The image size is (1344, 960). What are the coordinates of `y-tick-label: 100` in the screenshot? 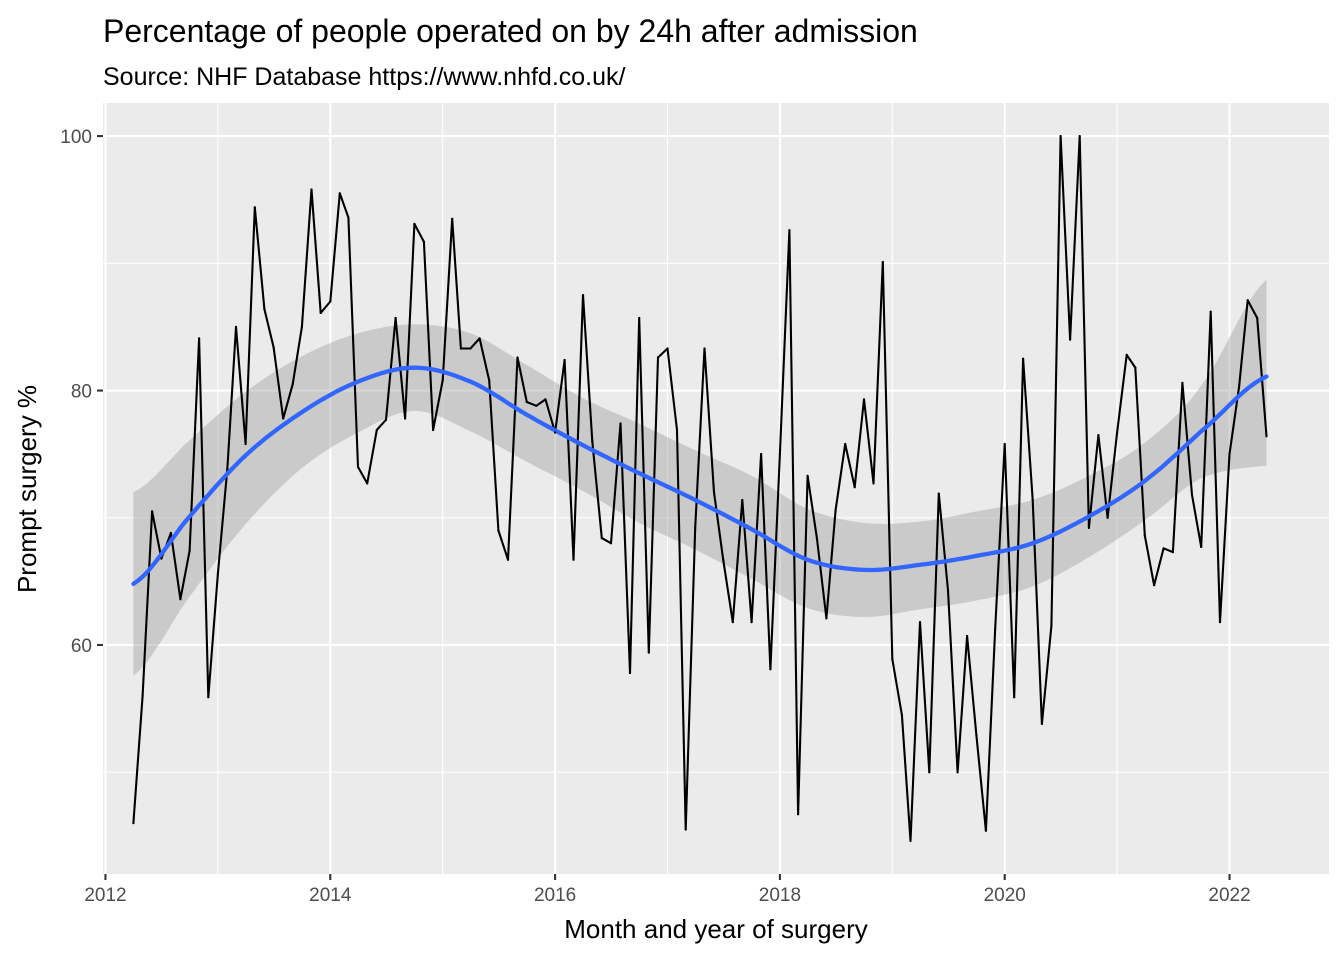 It's located at (76, 137).